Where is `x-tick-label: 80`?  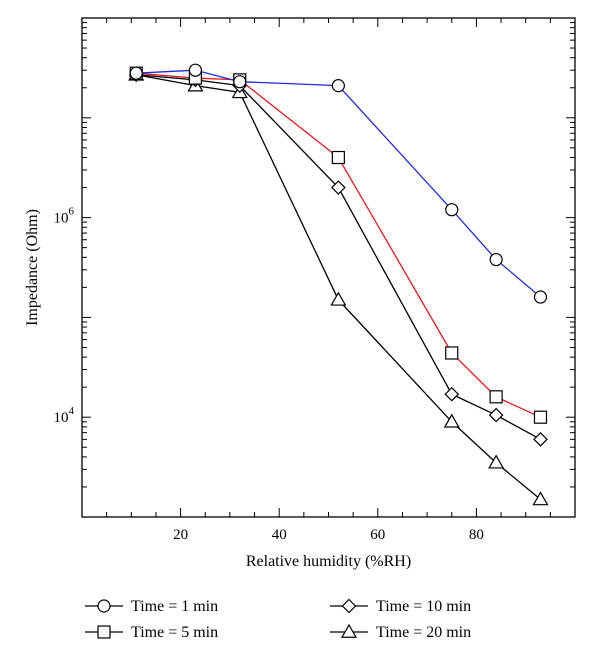 x-tick-label: 80 is located at coordinates (476, 535).